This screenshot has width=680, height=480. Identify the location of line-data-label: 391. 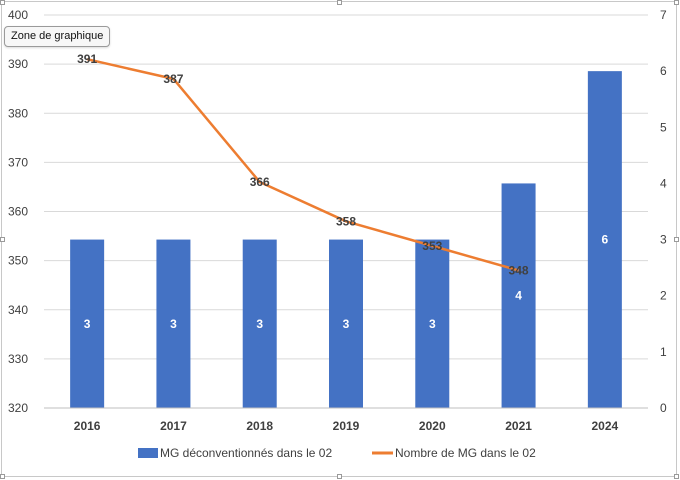
(87, 59).